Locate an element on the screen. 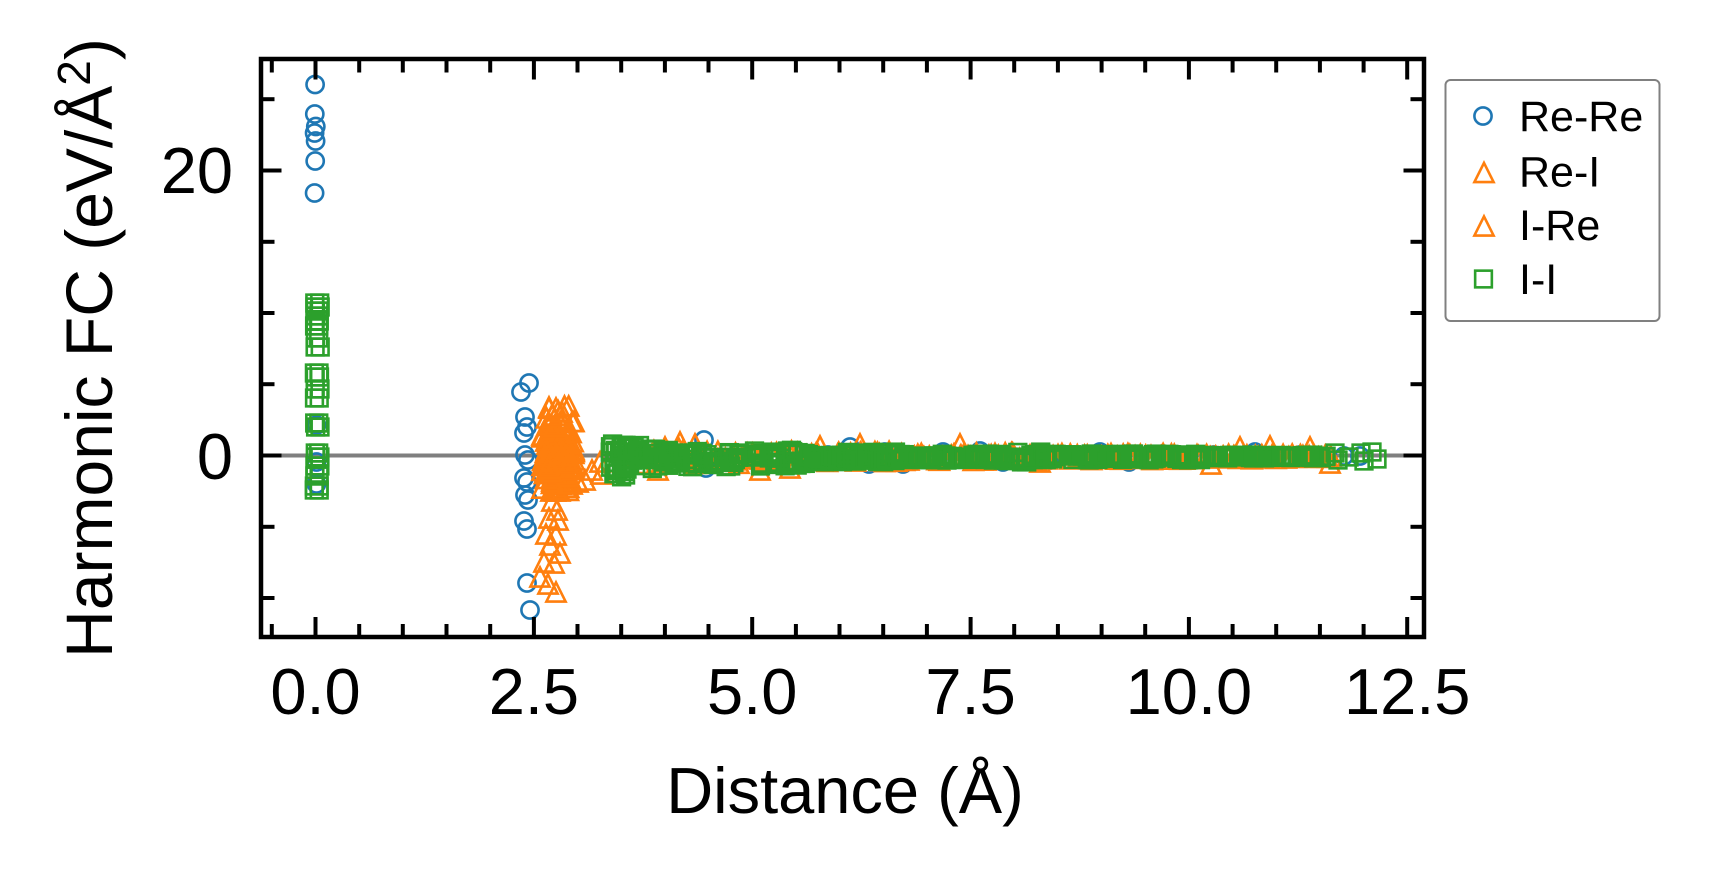 This screenshot has width=1718, height=883. svg-text: 20 is located at coordinates (197, 170).